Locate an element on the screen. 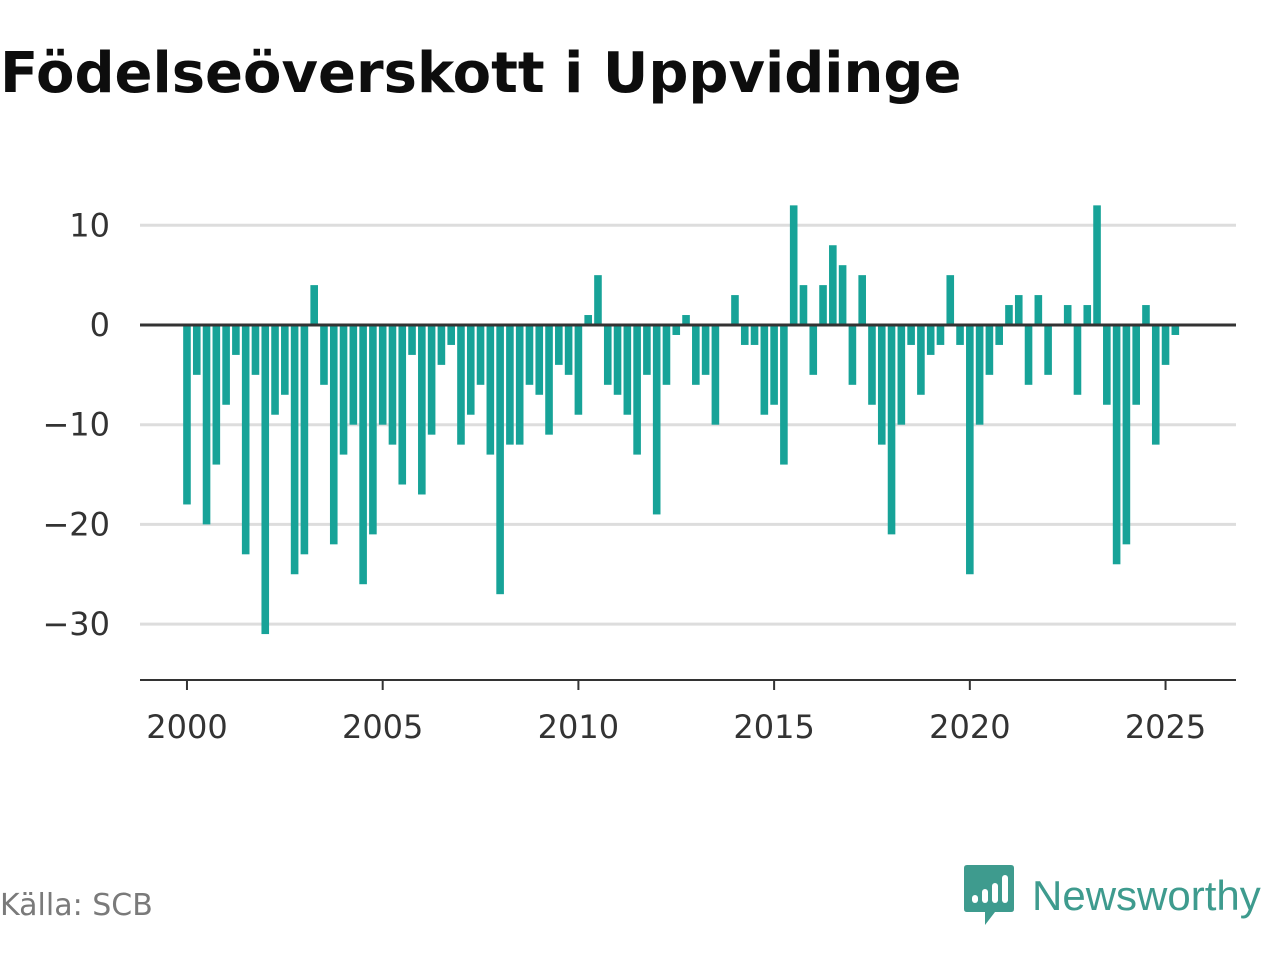 This screenshot has height=960, width=1280. y-tick-label: −10 is located at coordinates (76, 425).